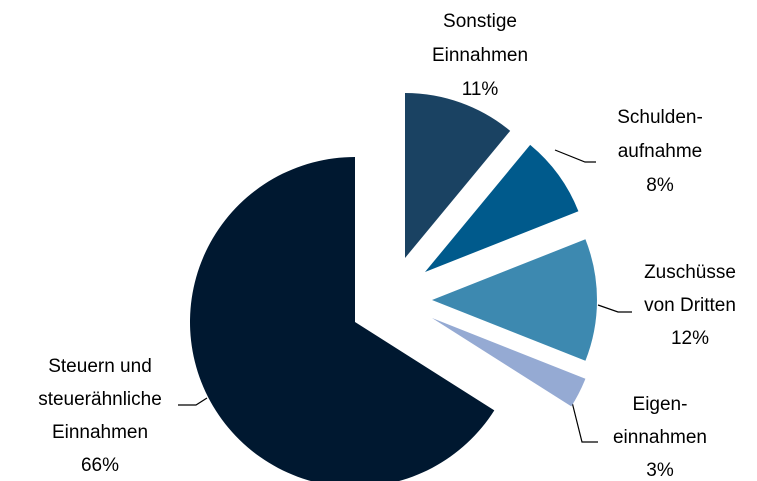 The width and height of the screenshot is (757, 481). What do you see at coordinates (100, 465) in the screenshot?
I see `value-label: 66%` at bounding box center [100, 465].